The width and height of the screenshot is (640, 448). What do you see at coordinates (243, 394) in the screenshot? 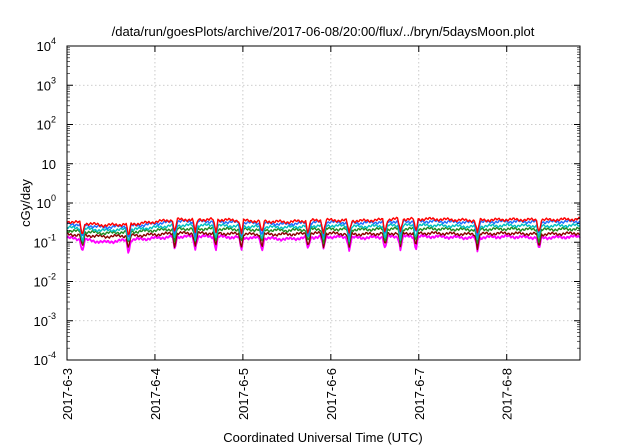
I see `x-tick-label: 2017-6-5` at bounding box center [243, 394].